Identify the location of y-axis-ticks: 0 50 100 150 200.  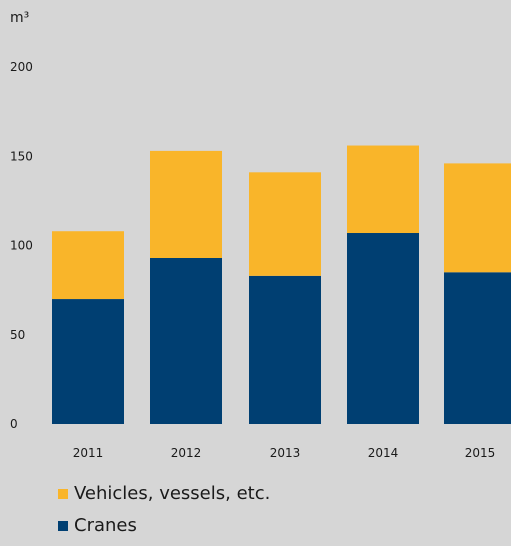
(21, 245).